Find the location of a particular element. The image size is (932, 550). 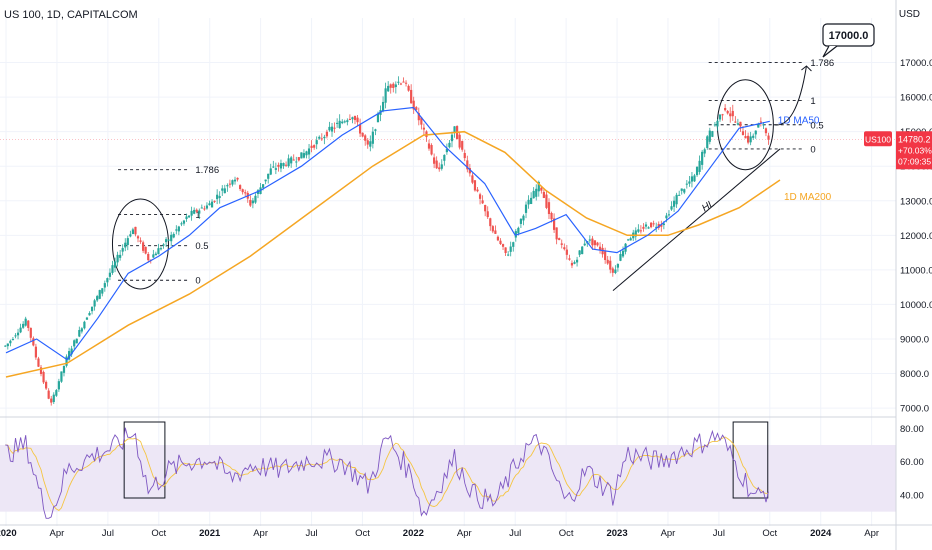

price-tag-change: +70.03% is located at coordinates (915, 150).